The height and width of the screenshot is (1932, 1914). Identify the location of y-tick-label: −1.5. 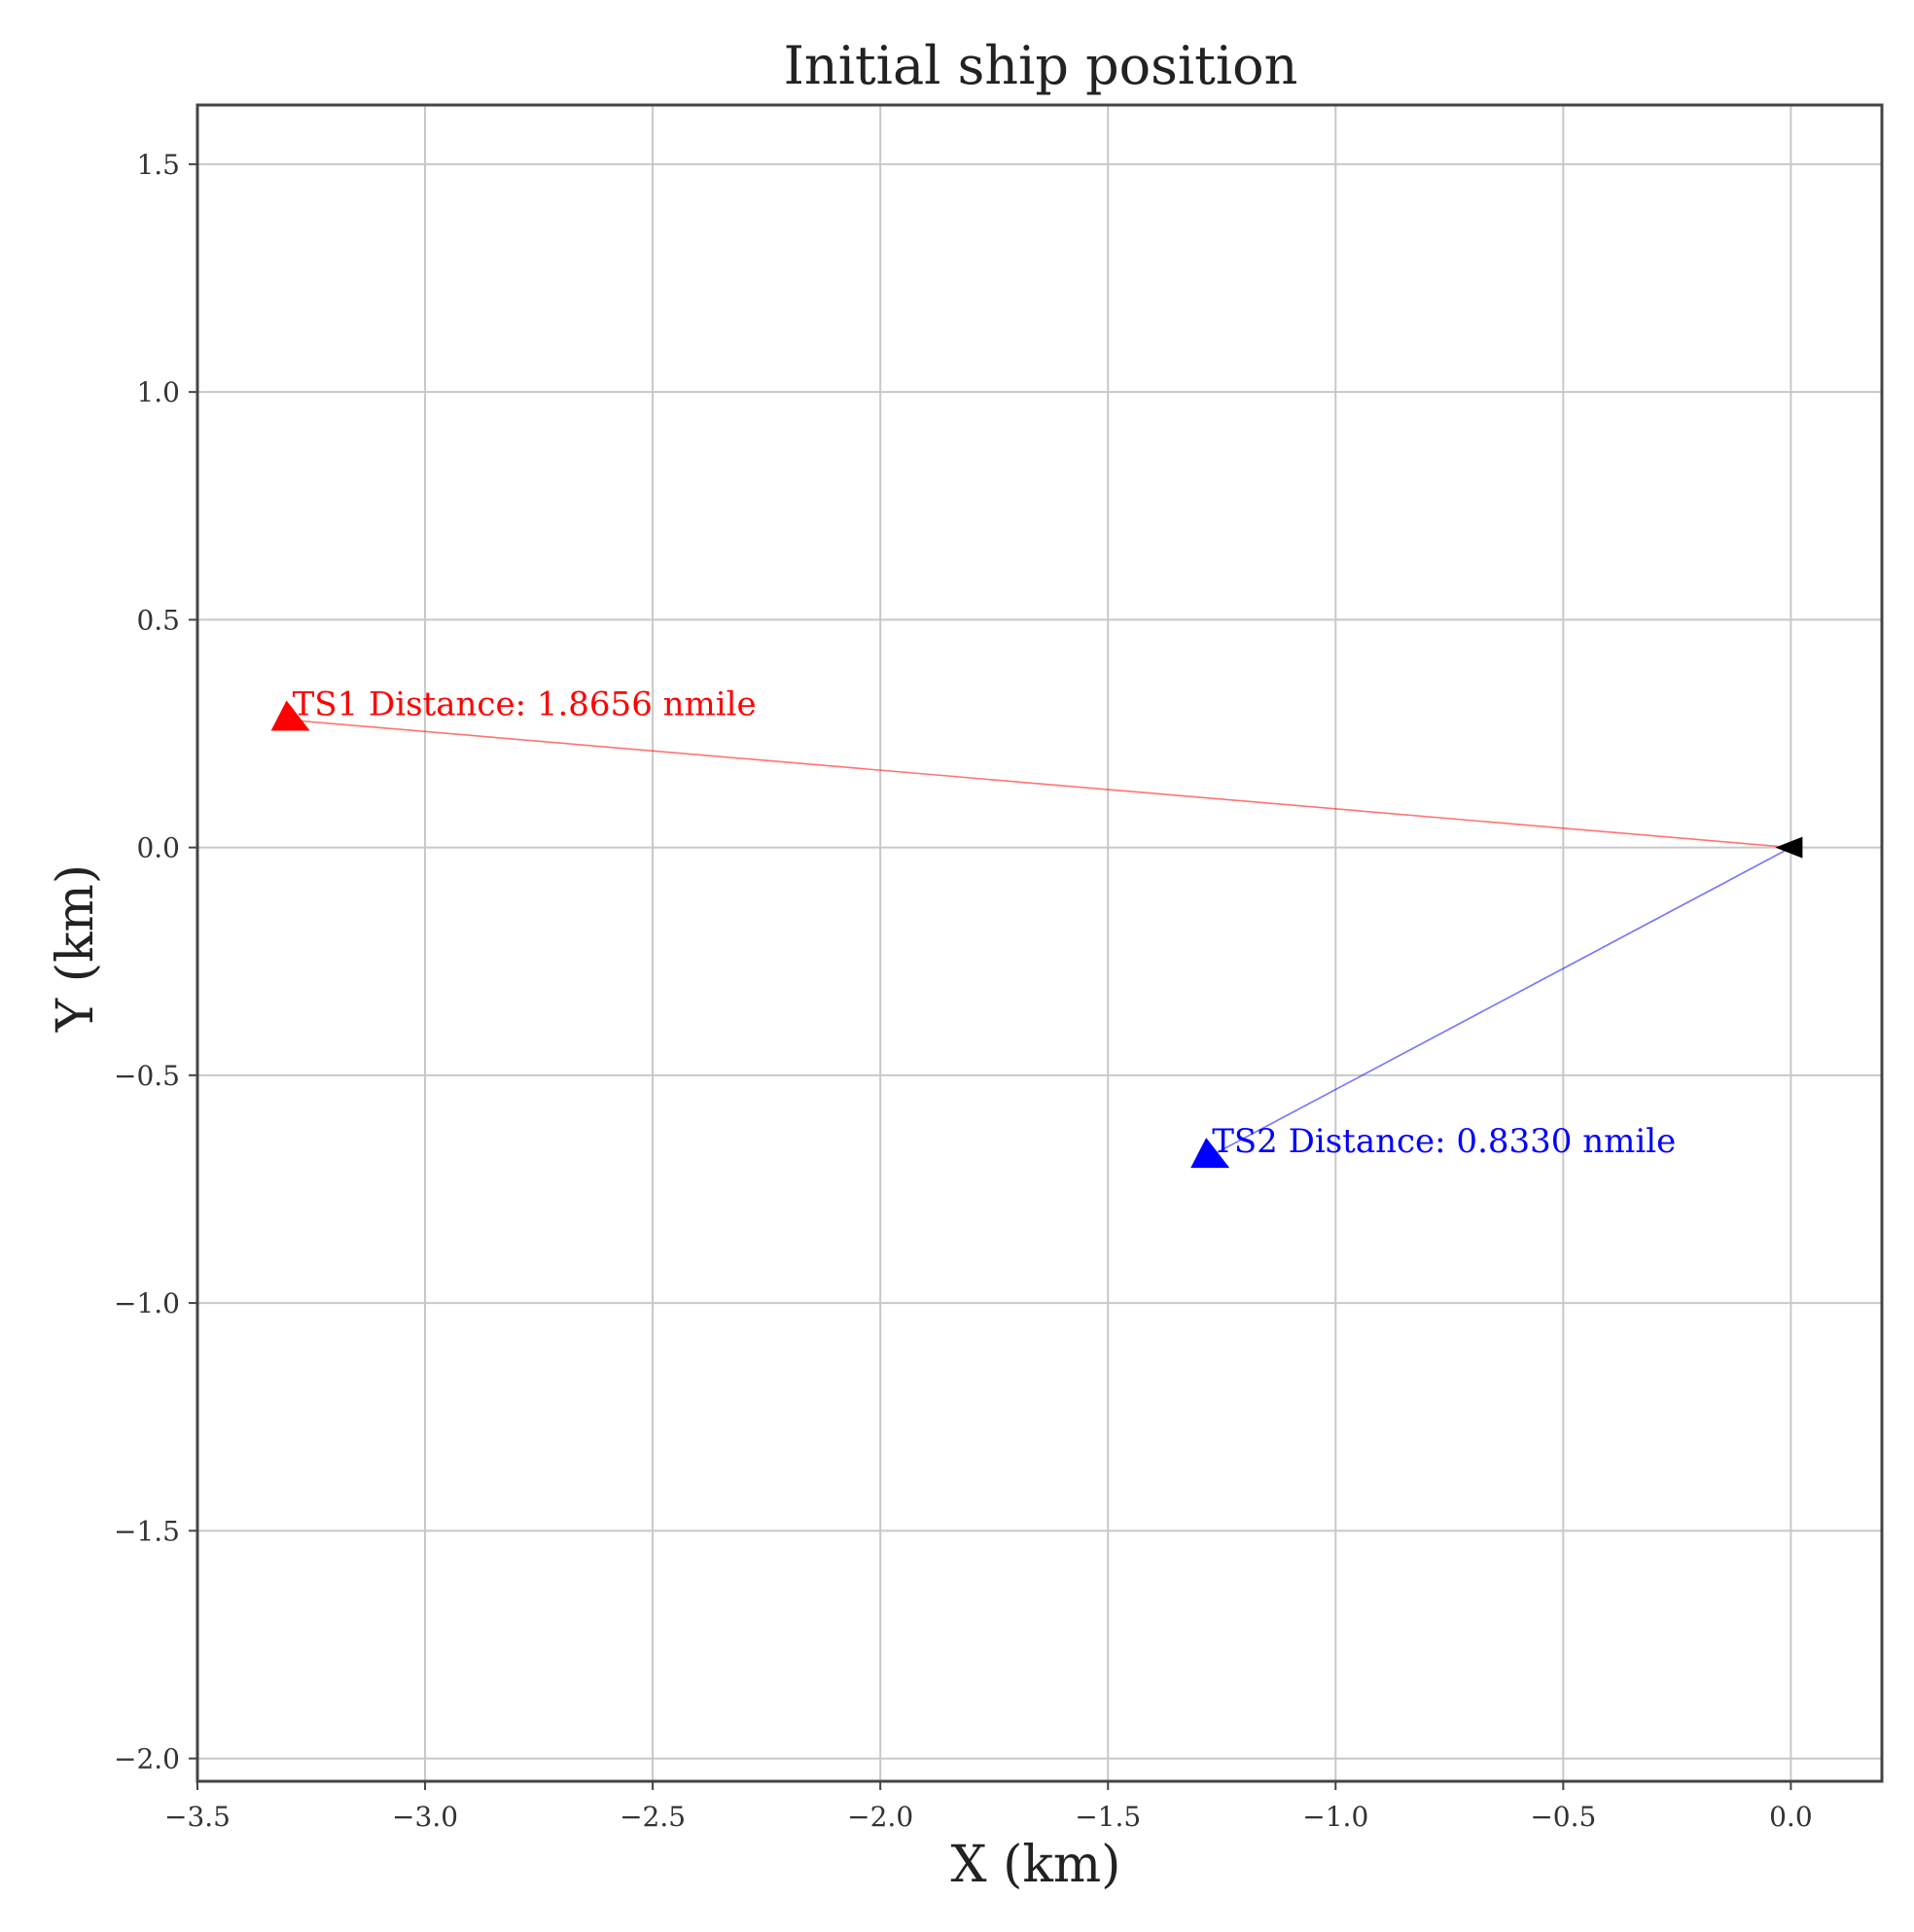
(147, 1531).